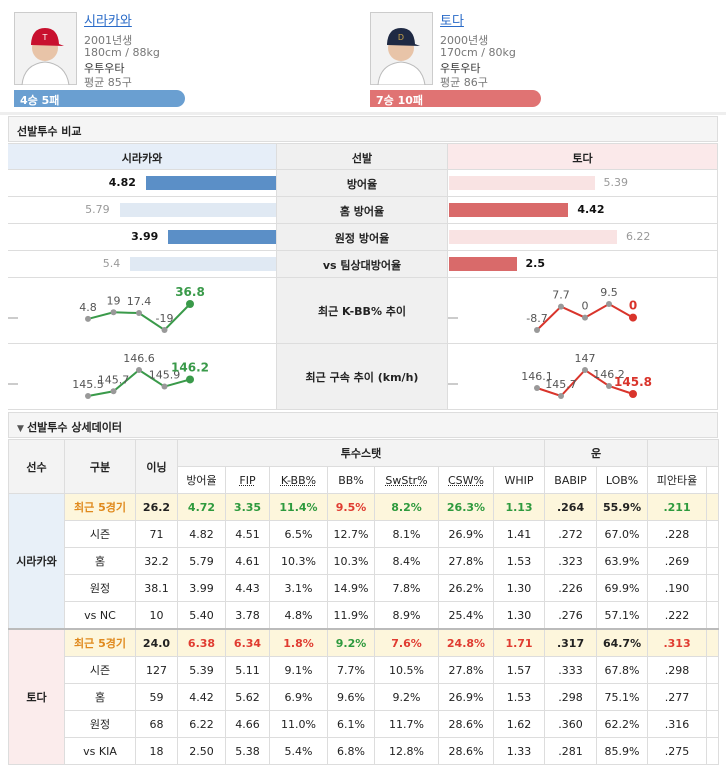  Describe the element at coordinates (466, 534) in the screenshot. I see `data-cell: 26.9%` at that location.